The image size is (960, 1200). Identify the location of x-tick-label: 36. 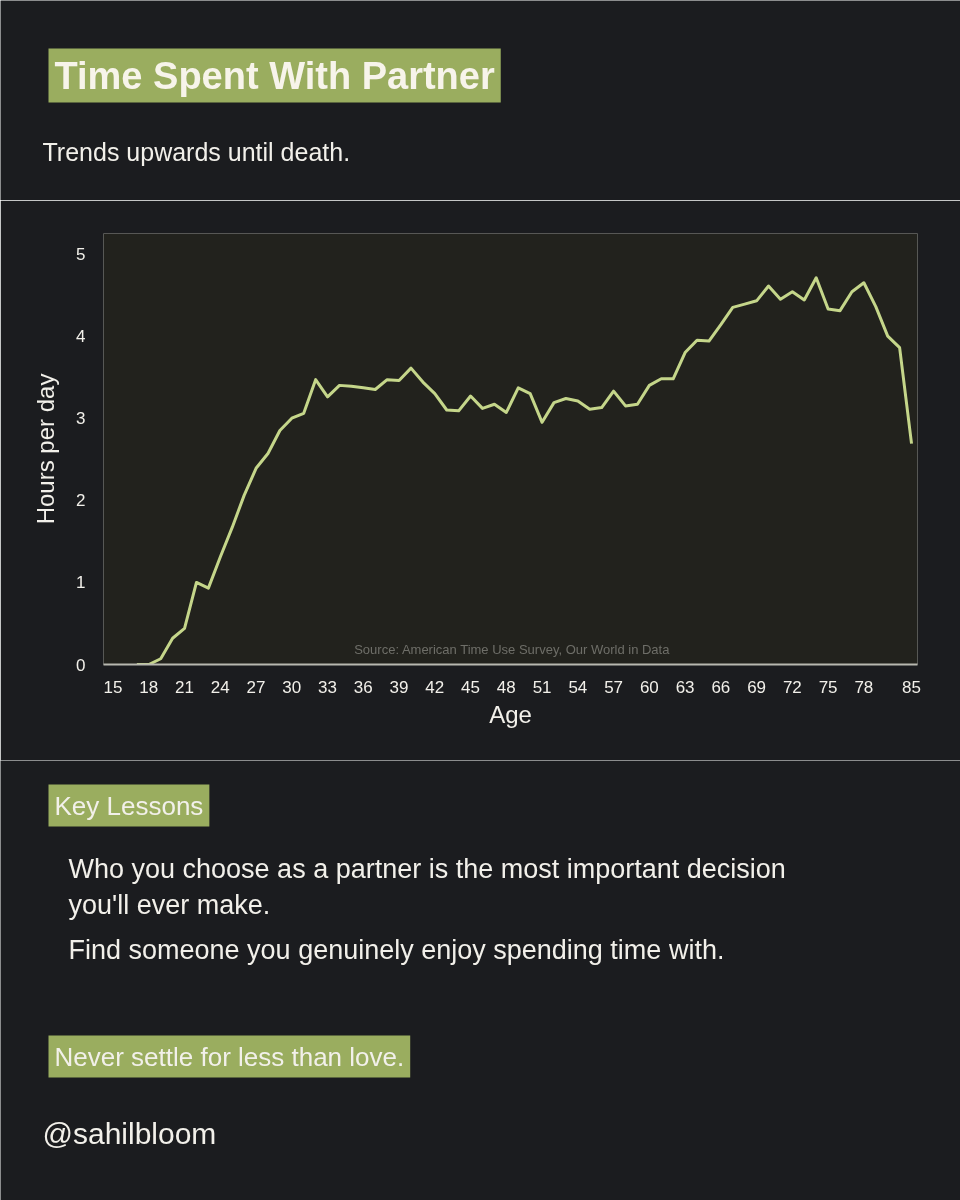
(363, 687).